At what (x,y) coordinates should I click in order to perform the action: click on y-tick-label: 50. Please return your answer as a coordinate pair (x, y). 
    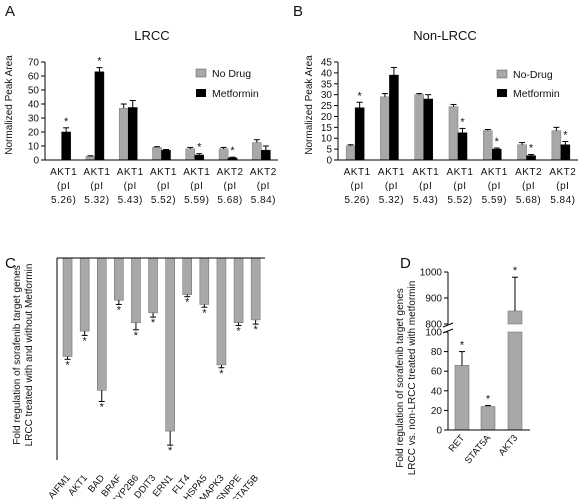
    Looking at the image, I should click on (34, 91).